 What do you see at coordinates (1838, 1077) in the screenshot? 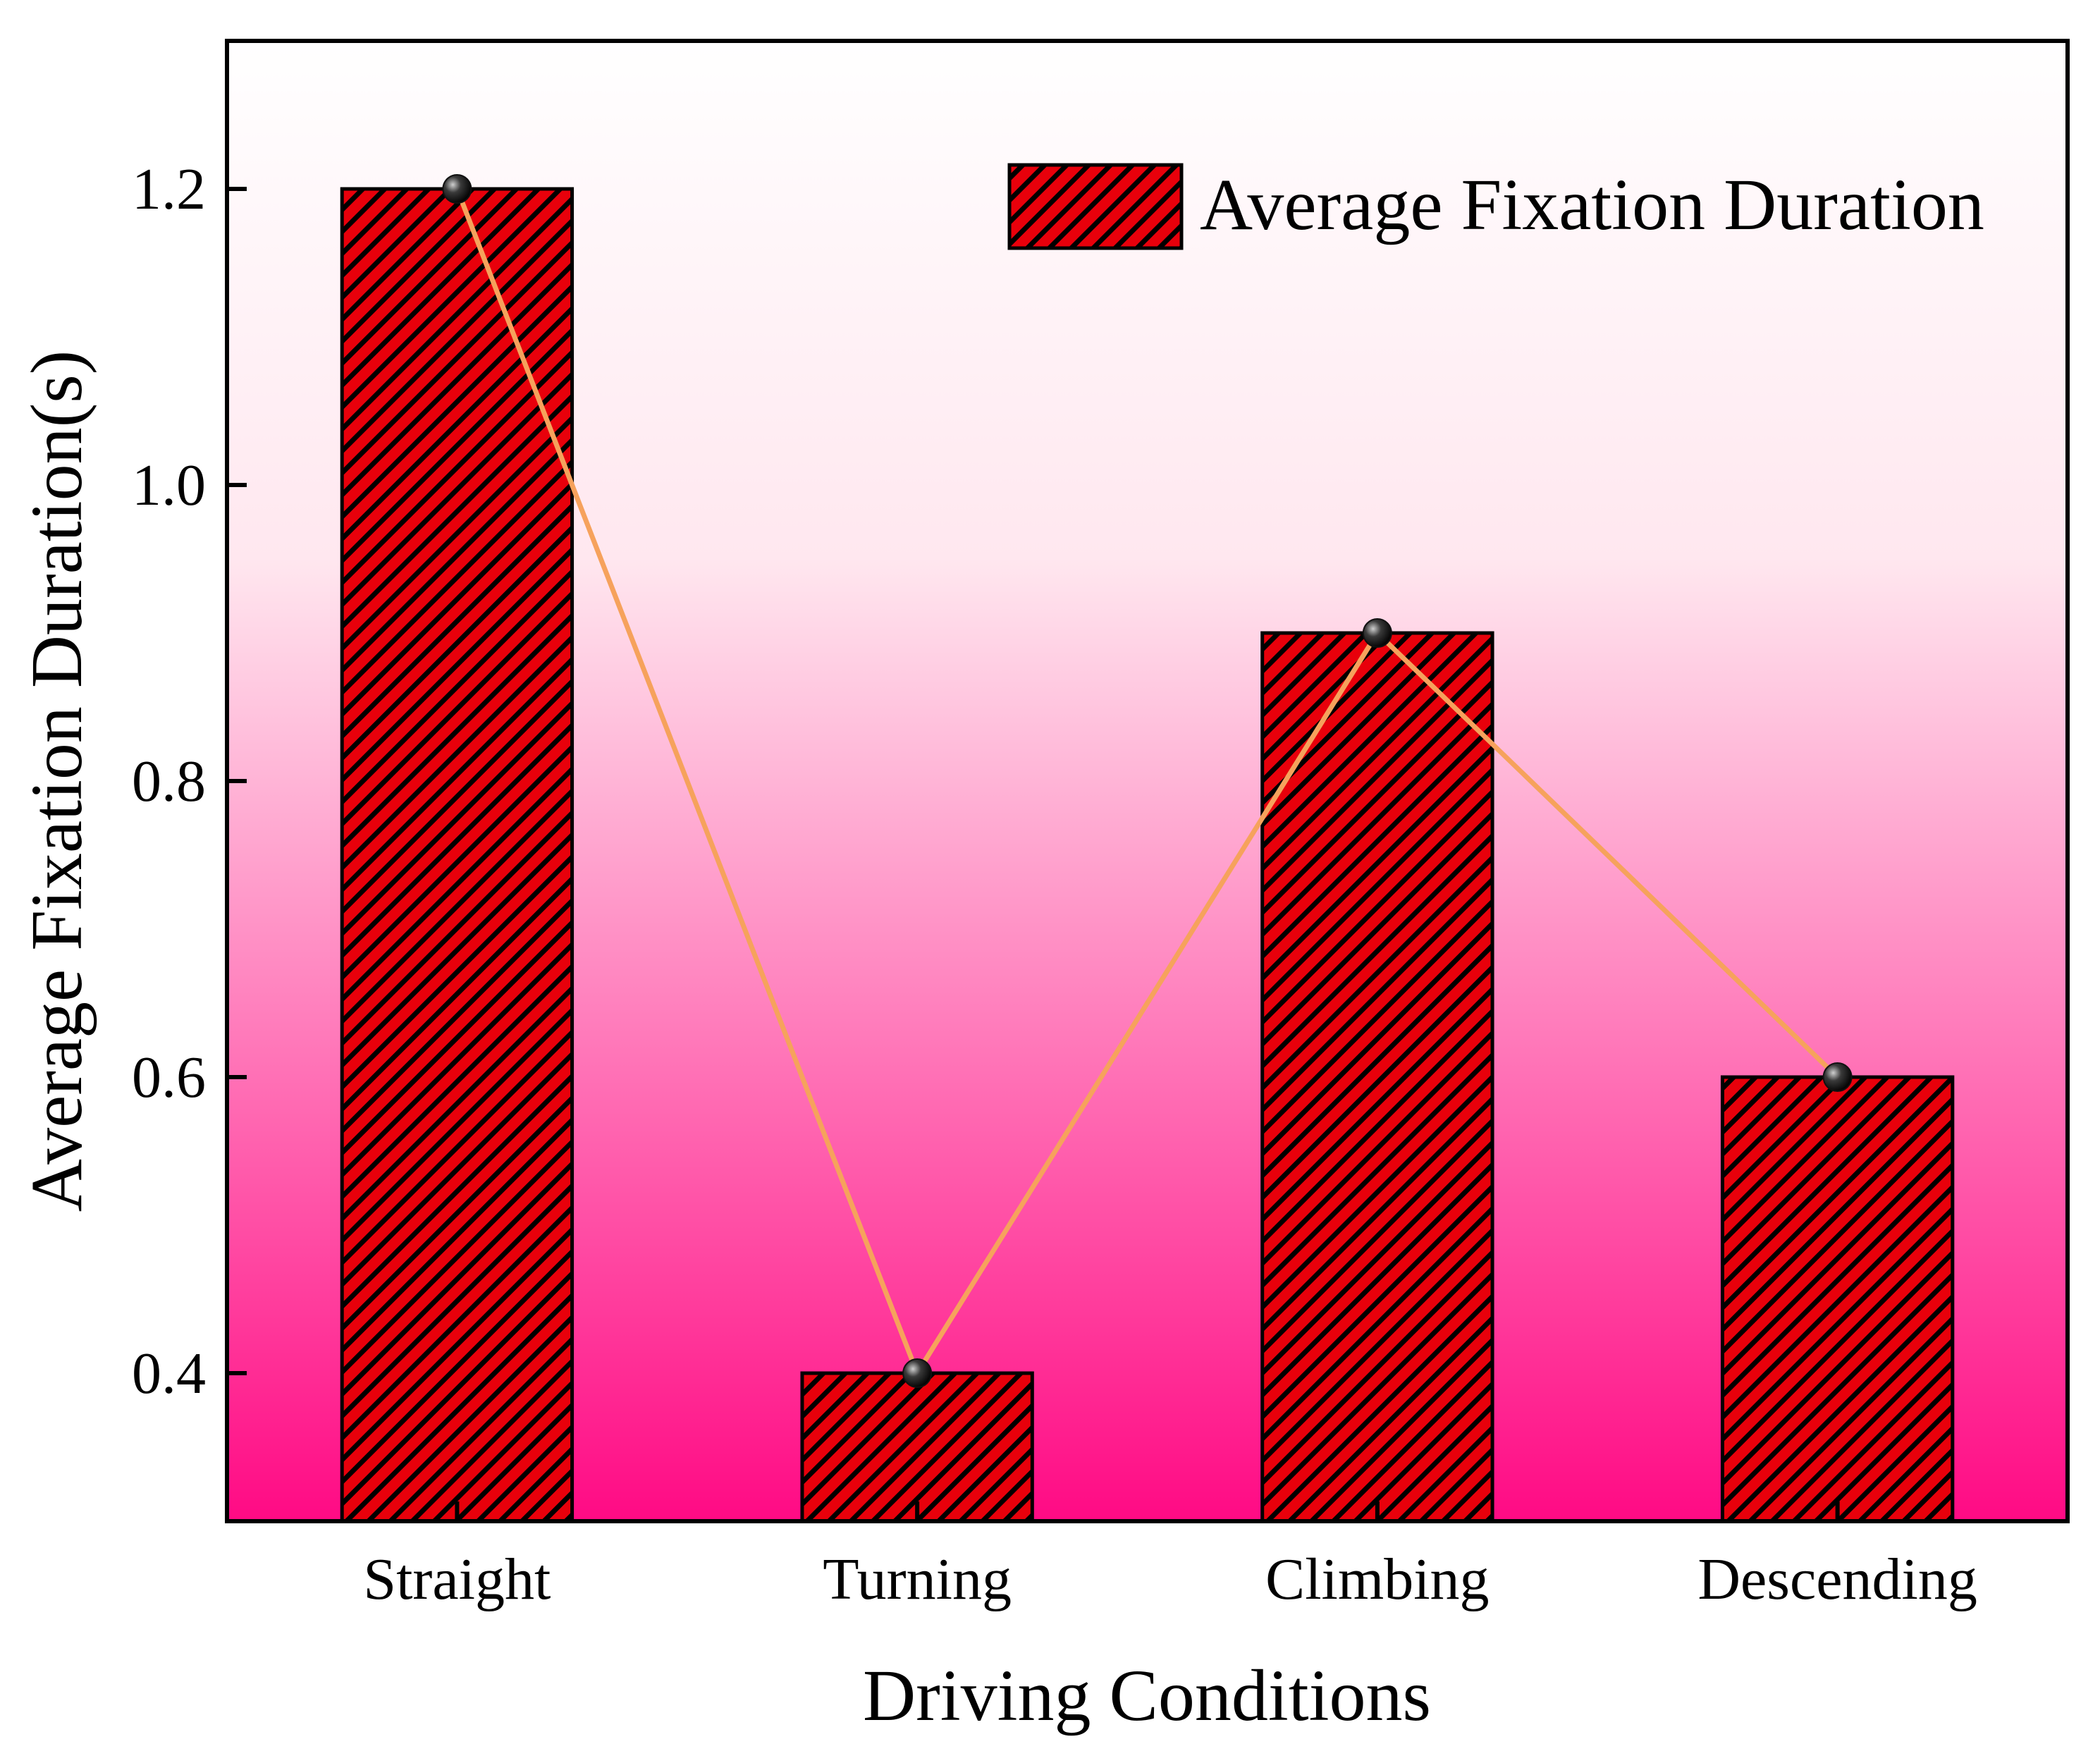
I see `marker-descending` at bounding box center [1838, 1077].